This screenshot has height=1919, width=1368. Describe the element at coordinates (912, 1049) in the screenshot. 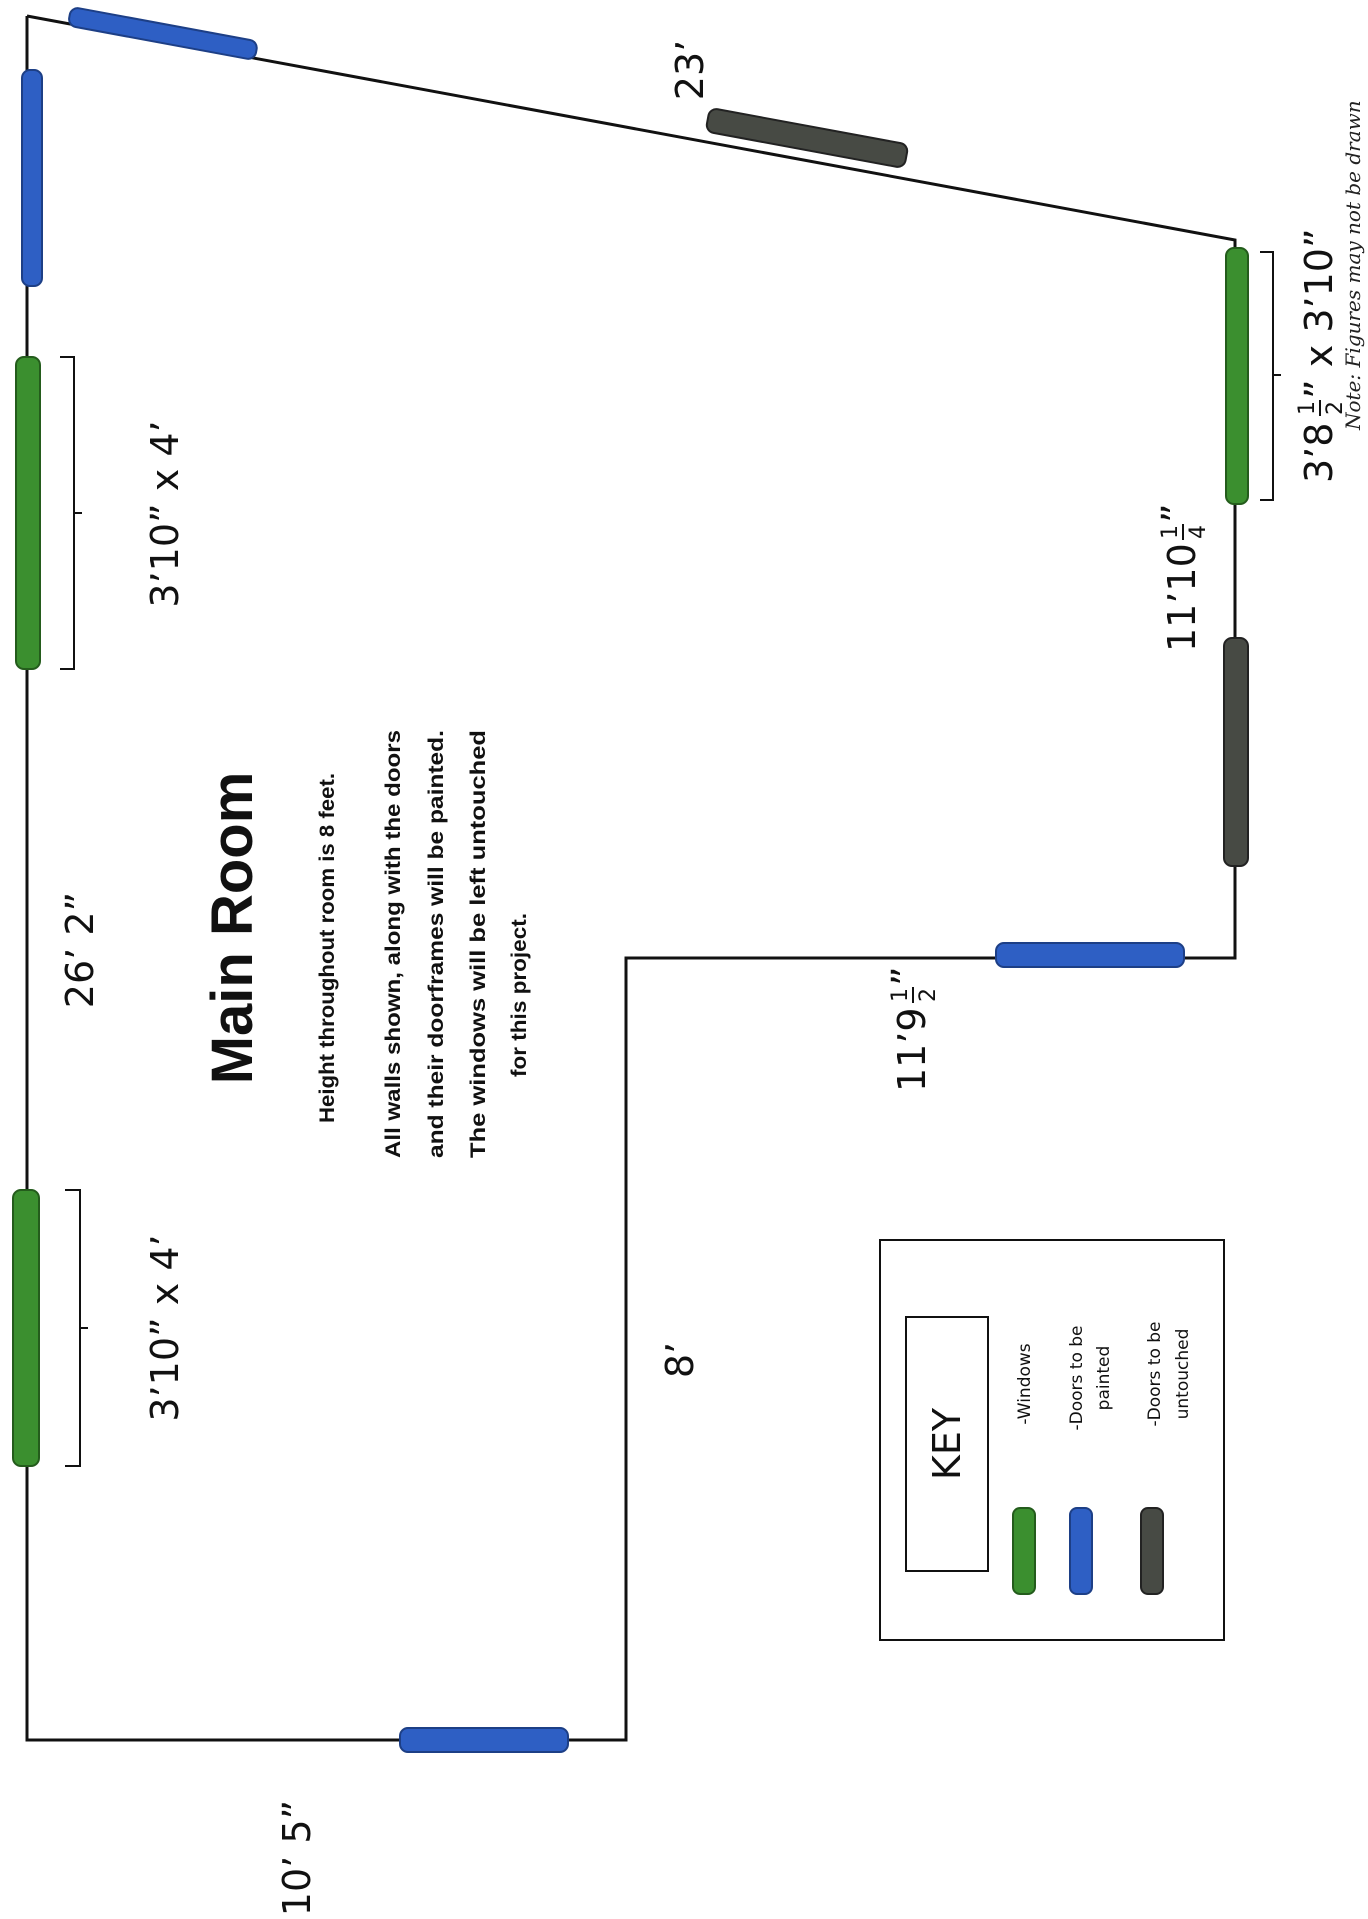

I see `svg-text: 11’9` at that location.